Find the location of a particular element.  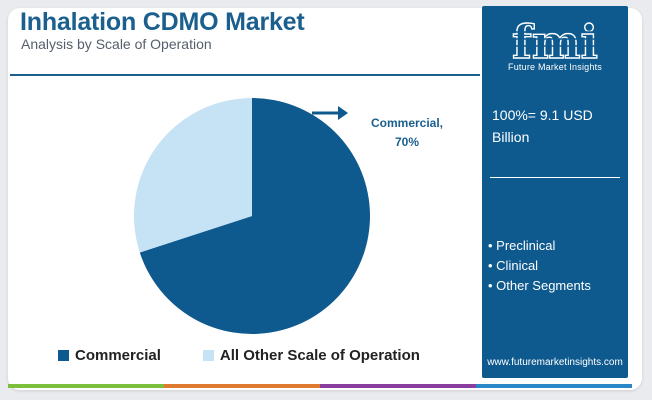

bottom-bar-segment-orange is located at coordinates (242, 386).